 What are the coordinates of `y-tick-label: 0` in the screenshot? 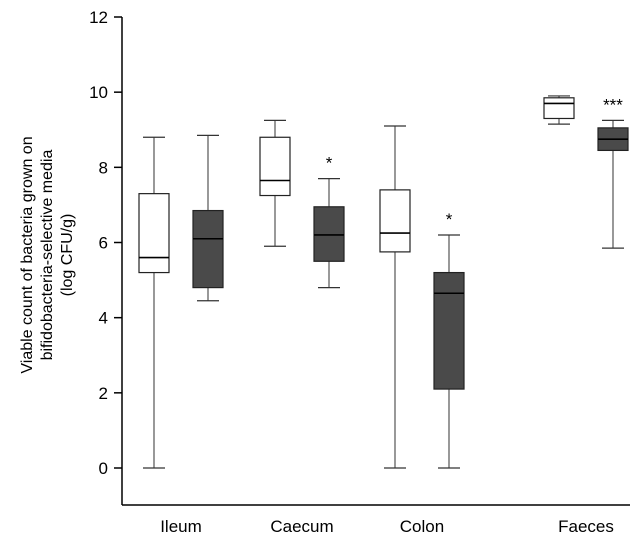 It's located at (103, 468).